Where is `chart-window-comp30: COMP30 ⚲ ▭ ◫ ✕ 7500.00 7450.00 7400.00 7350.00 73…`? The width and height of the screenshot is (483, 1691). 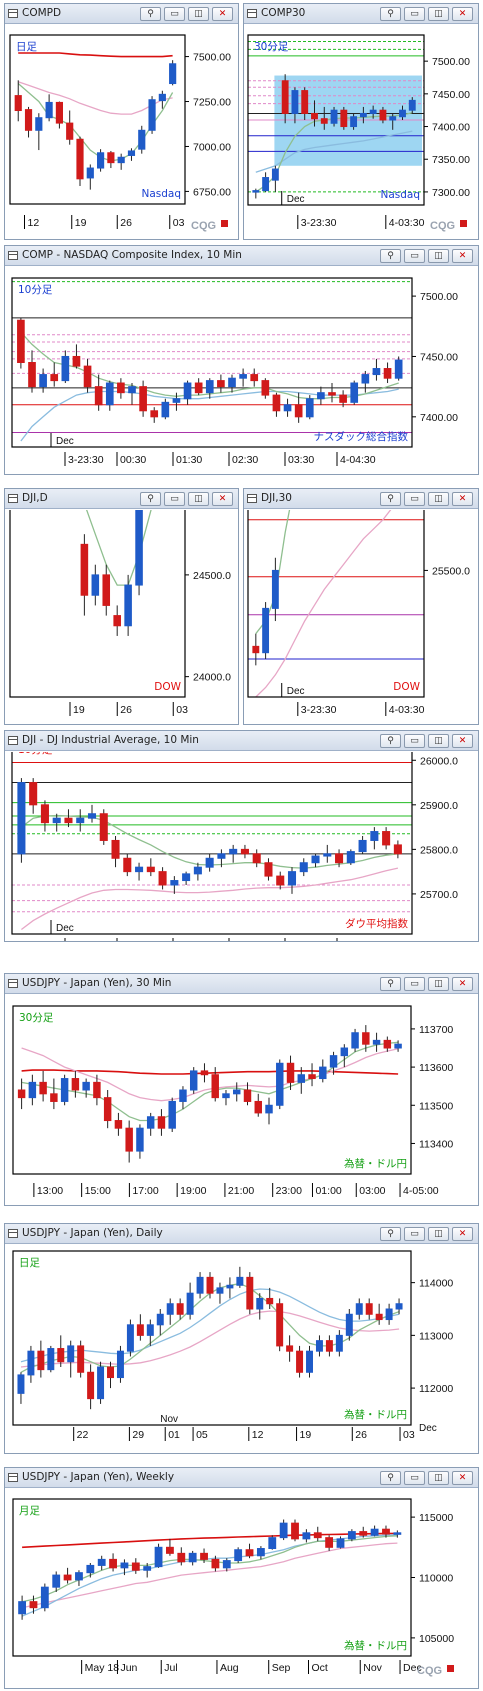
chart-window-comp30: COMP30 ⚲ ▭ ◫ ✕ 7500.00 7450.00 7400.00 7350.00 73… is located at coordinates (361, 121).